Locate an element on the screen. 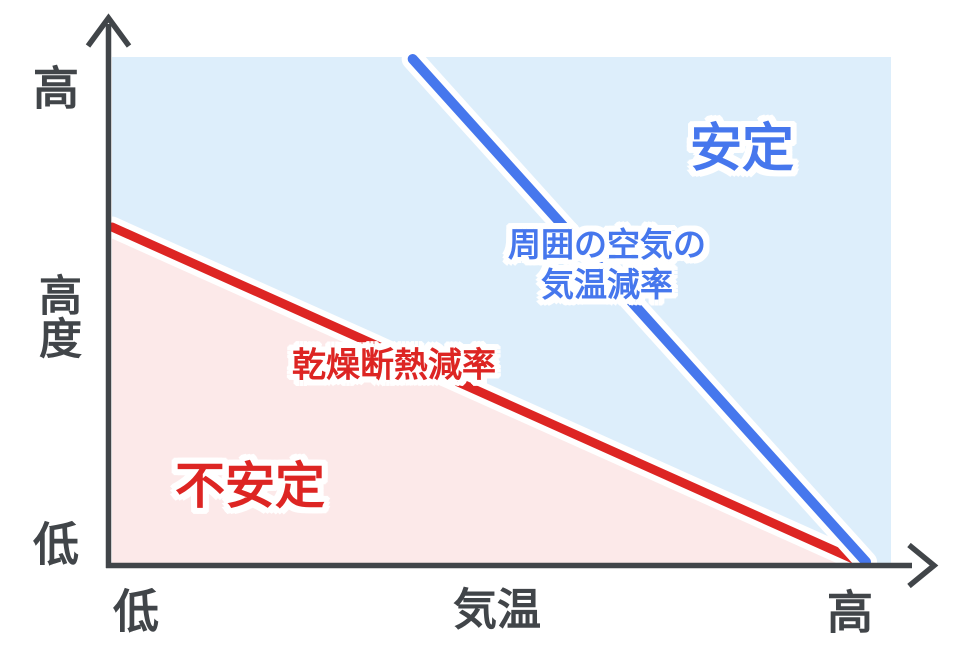 The image size is (969, 659). dry-adiabatic-lapse-rate-label: 乾燥断熱減率 is located at coordinates (394, 365).